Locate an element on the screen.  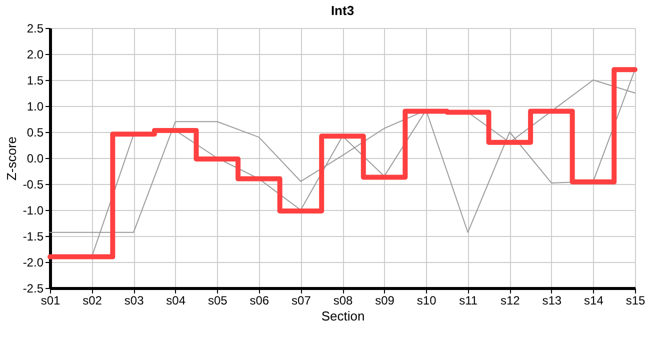
x-tick-label: s04 is located at coordinates (176, 301).